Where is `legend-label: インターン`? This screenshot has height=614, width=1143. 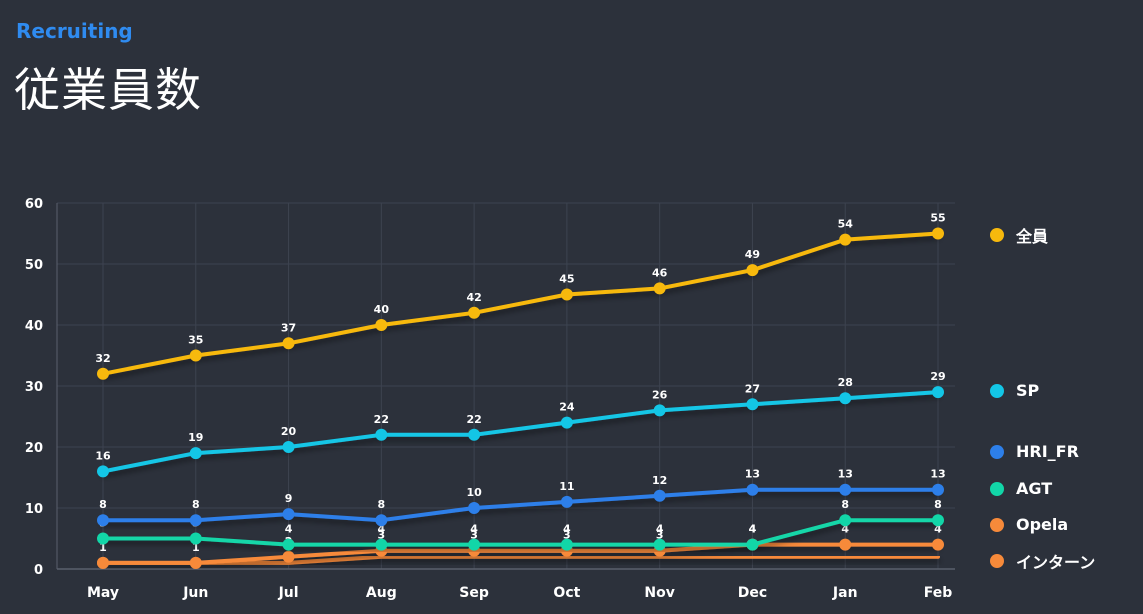
legend-label: インターン is located at coordinates (1056, 562).